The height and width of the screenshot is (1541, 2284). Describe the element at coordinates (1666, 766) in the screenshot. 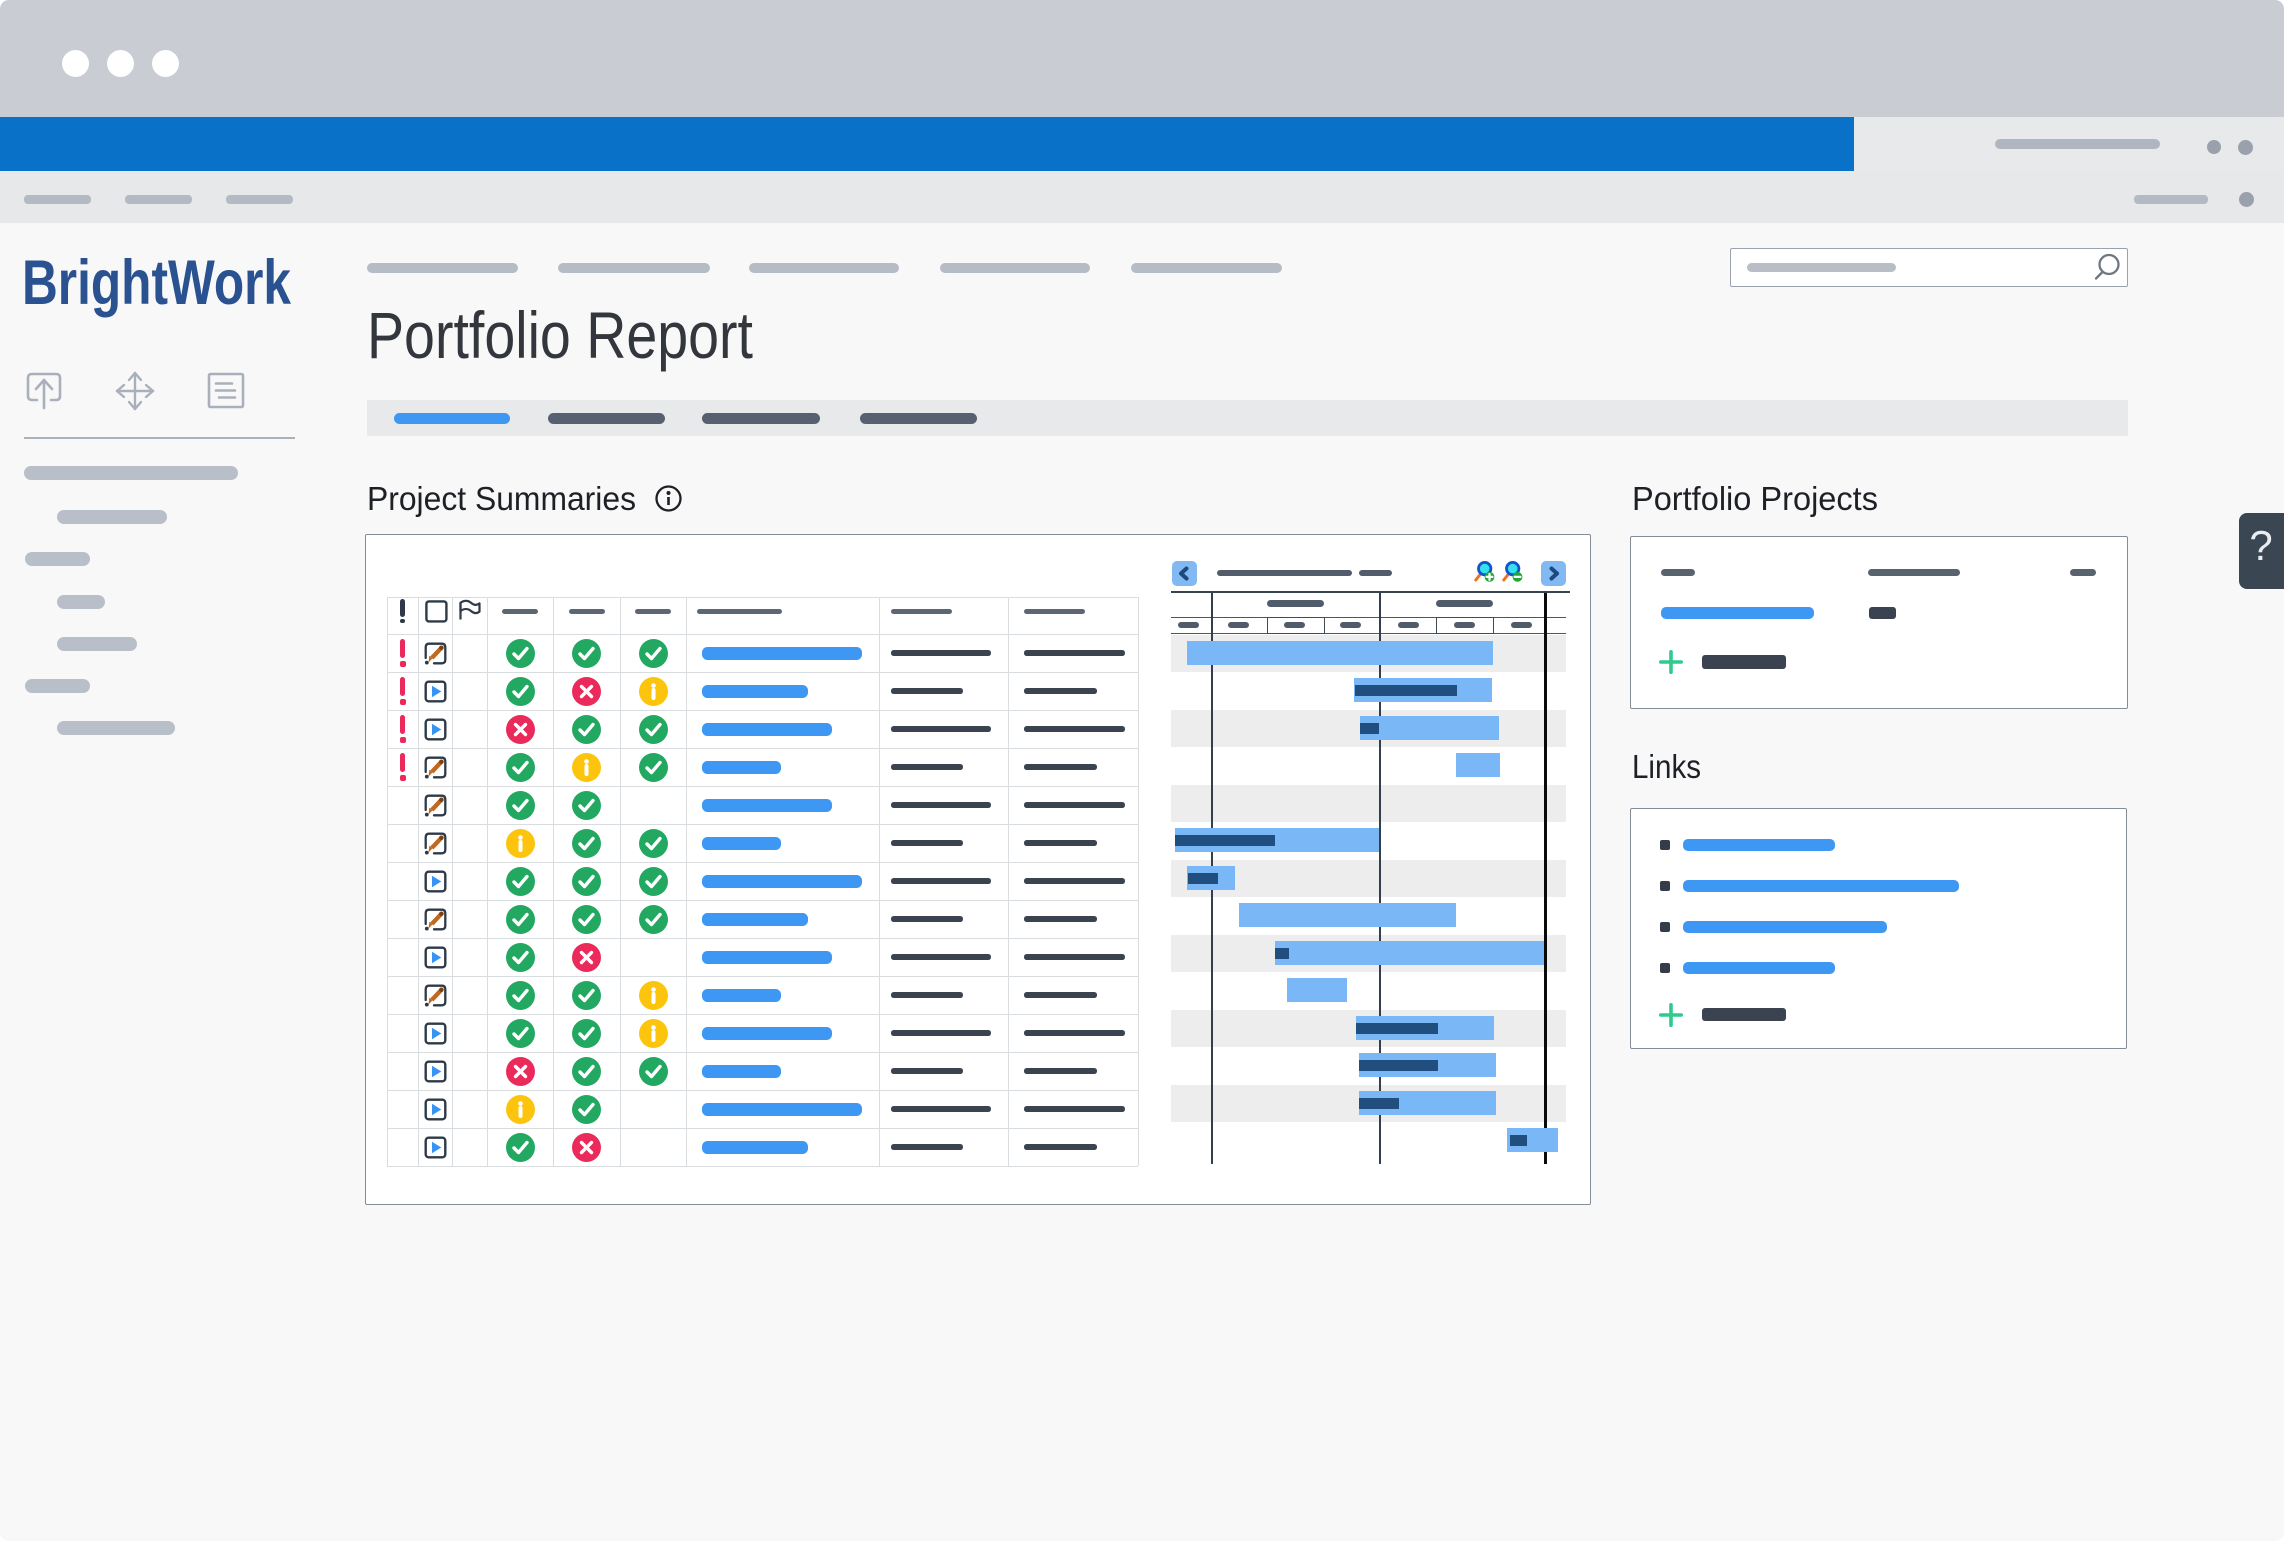

I see `svg-text: Links` at that location.